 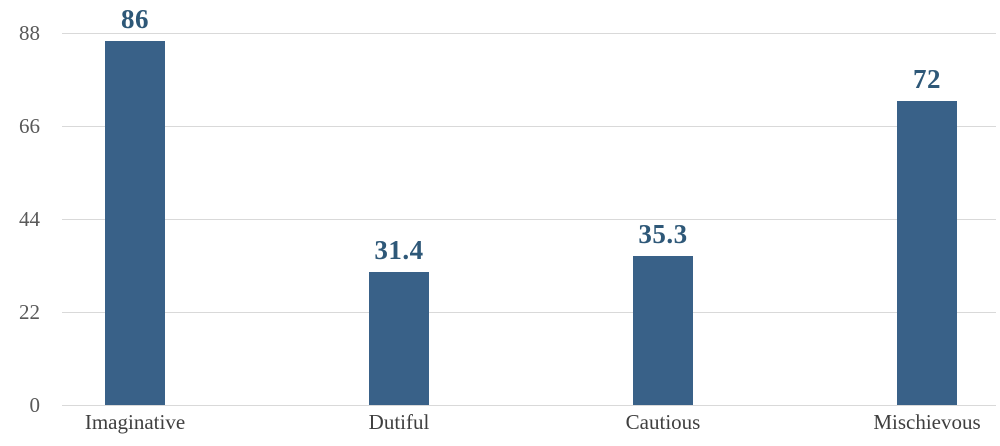 I want to click on bar-value-label: 31.4, so click(x=399, y=250).